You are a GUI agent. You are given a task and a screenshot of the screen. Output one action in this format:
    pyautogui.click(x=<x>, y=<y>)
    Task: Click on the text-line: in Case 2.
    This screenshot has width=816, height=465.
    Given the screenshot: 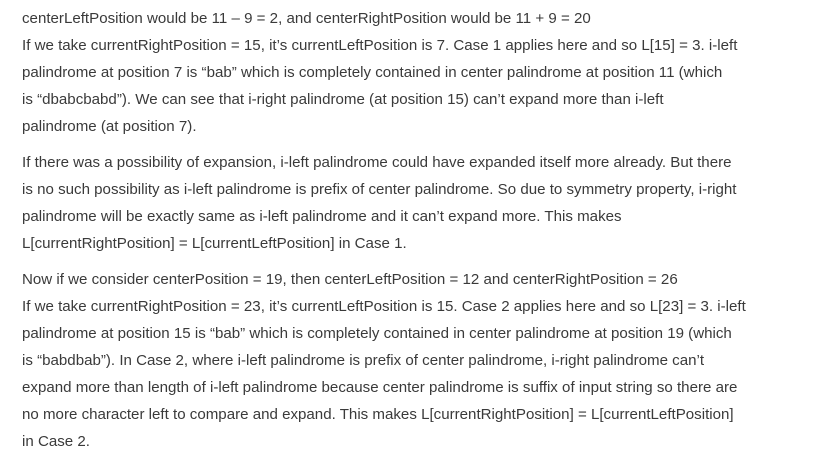 What is the action you would take?
    pyautogui.click(x=56, y=441)
    